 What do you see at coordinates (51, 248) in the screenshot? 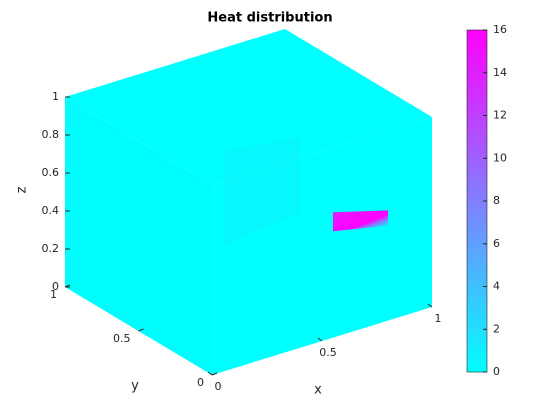
I see `z-tick-label: 0.2` at bounding box center [51, 248].